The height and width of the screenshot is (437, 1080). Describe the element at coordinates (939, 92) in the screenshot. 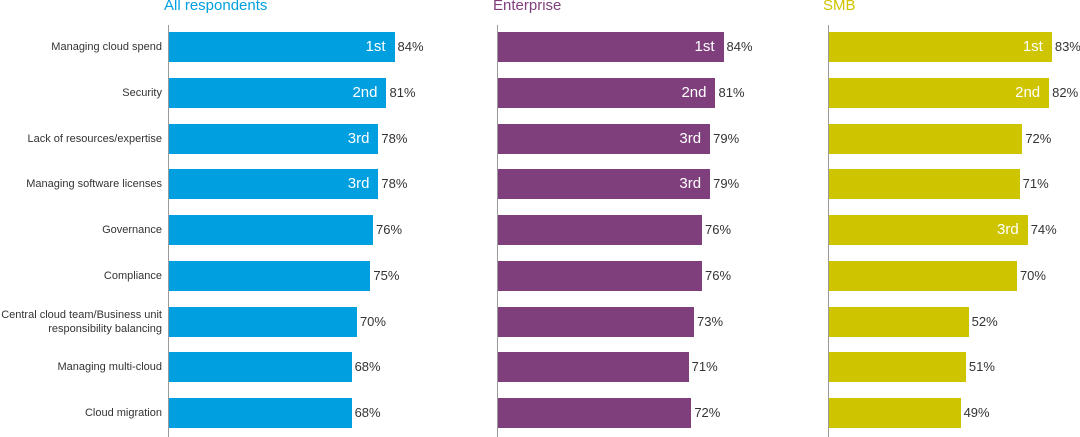

I see `bar-smb: 2nd` at that location.